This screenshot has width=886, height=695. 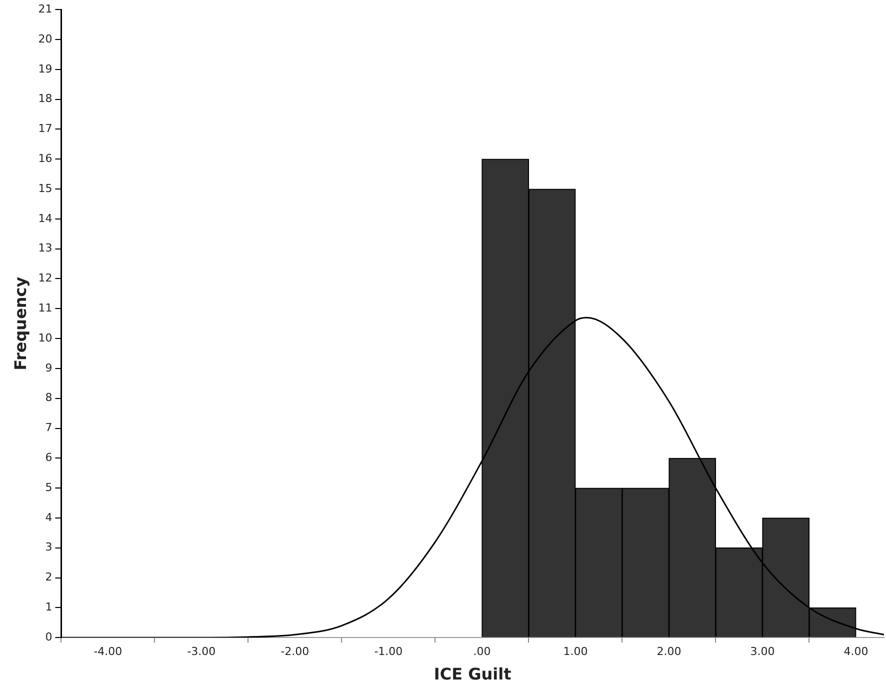 What do you see at coordinates (48, 427) in the screenshot?
I see `y-tick-label: 7` at bounding box center [48, 427].